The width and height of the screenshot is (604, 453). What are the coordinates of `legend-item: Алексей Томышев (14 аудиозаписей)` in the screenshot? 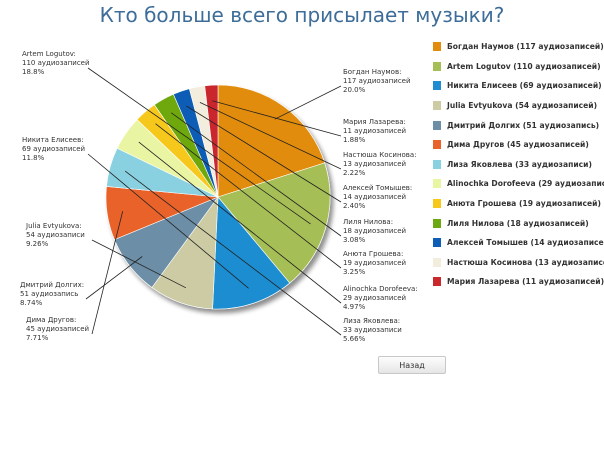 It's located at (518, 243).